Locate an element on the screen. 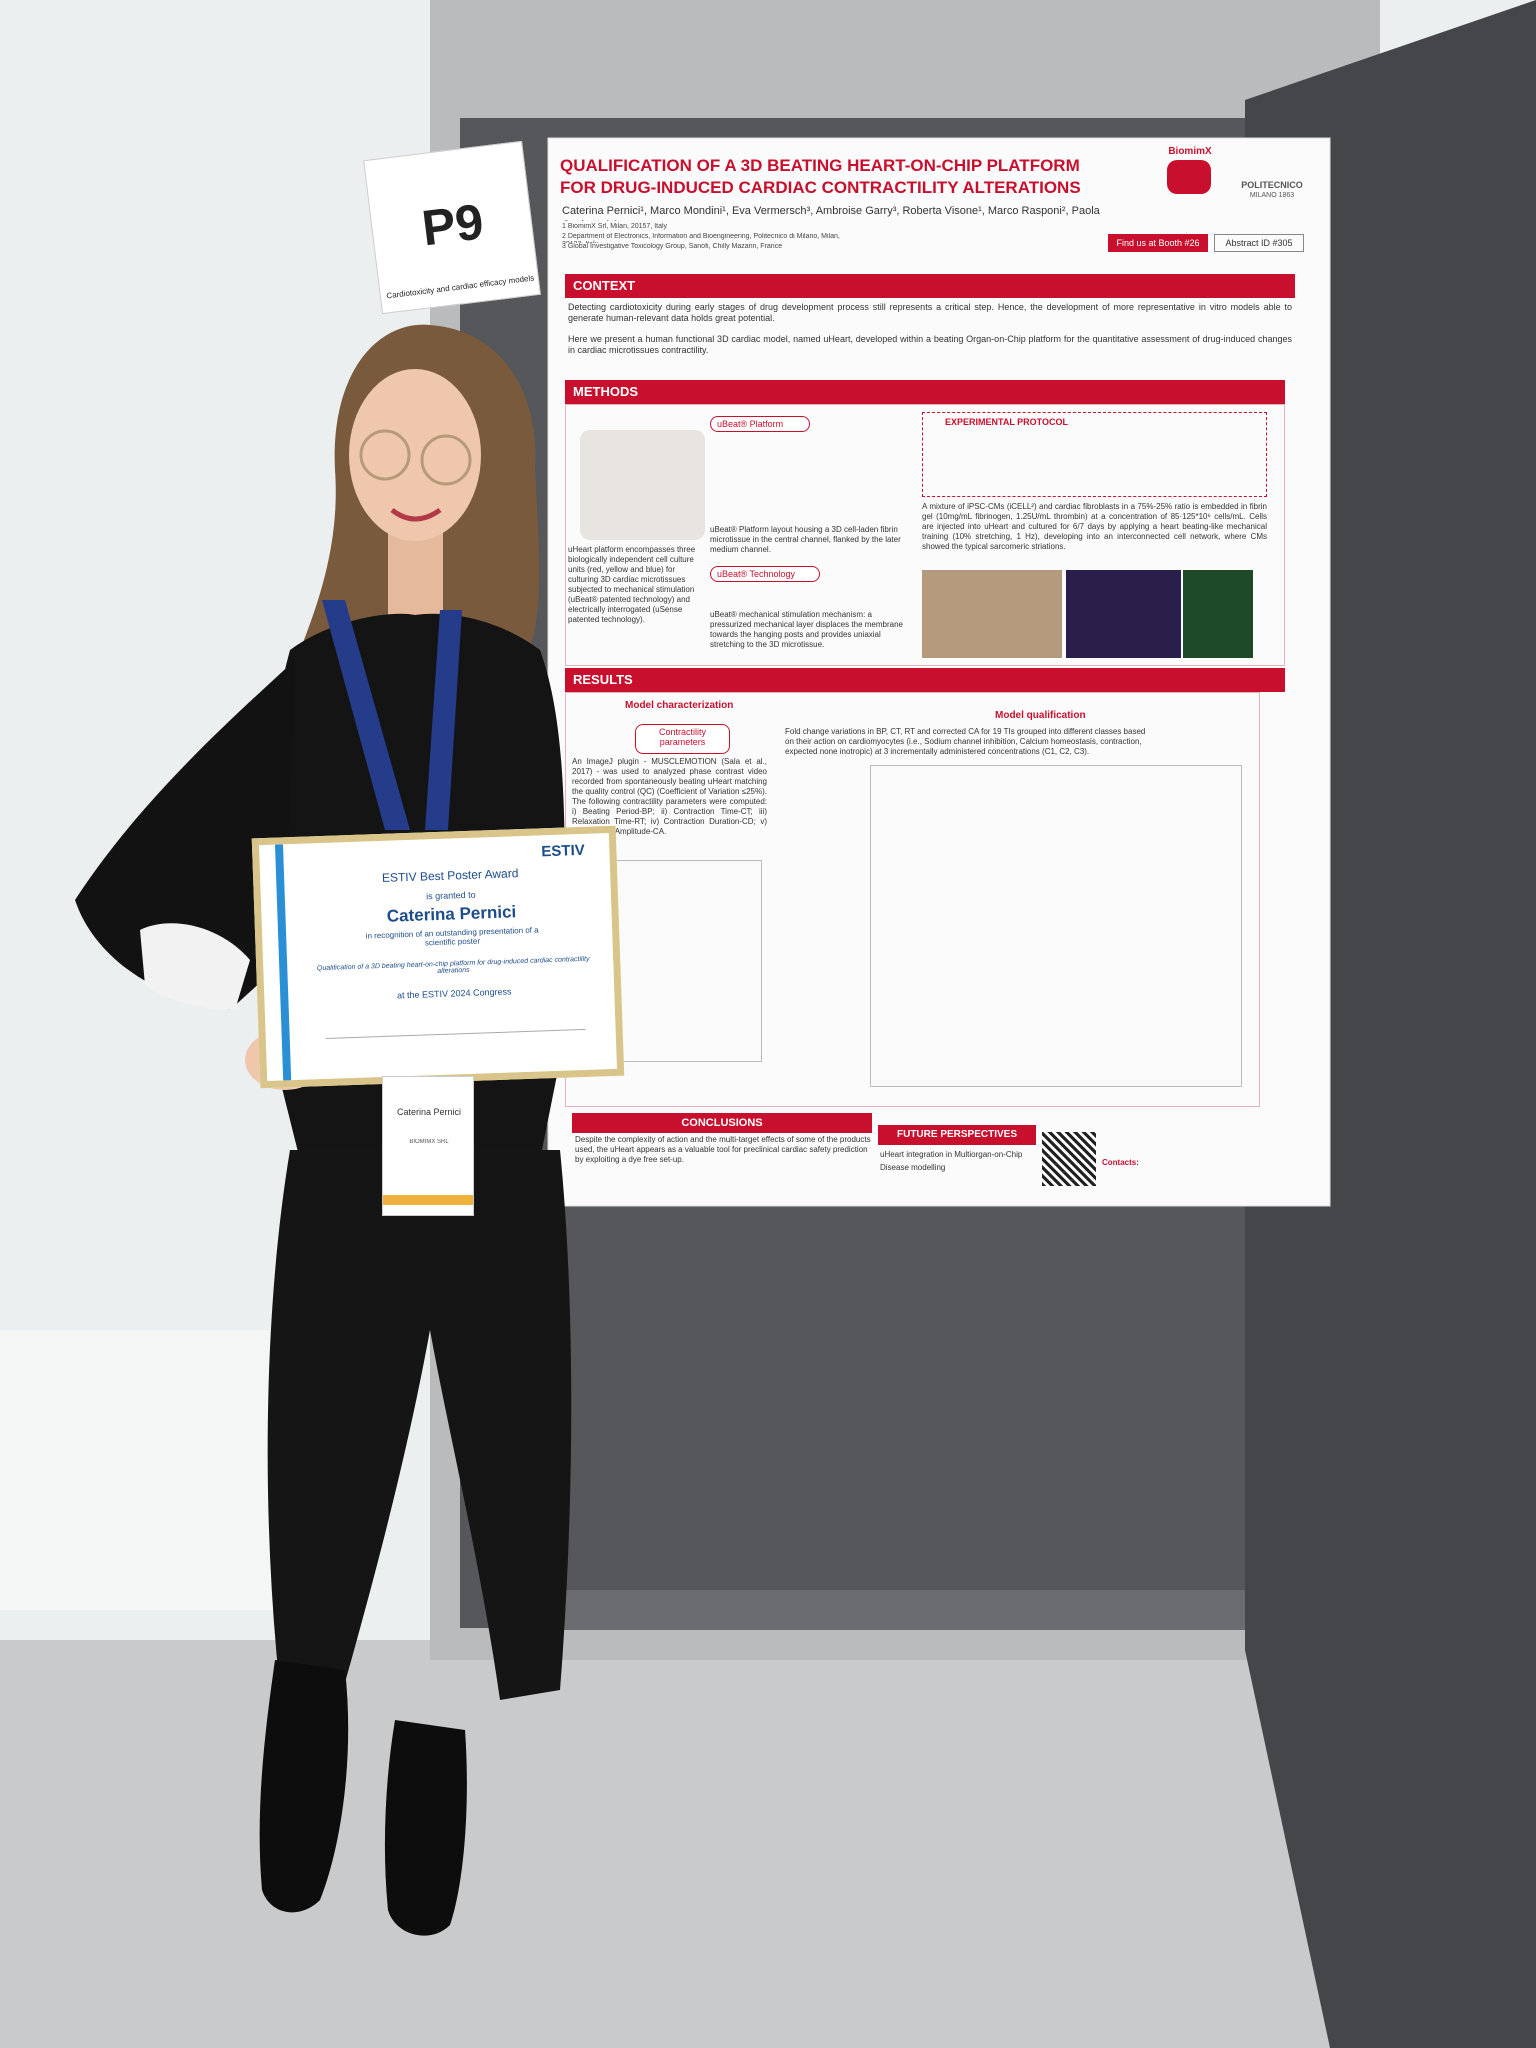 This screenshot has height=2048, width=1536. logo-text: MILANO 1863 is located at coordinates (1272, 195).